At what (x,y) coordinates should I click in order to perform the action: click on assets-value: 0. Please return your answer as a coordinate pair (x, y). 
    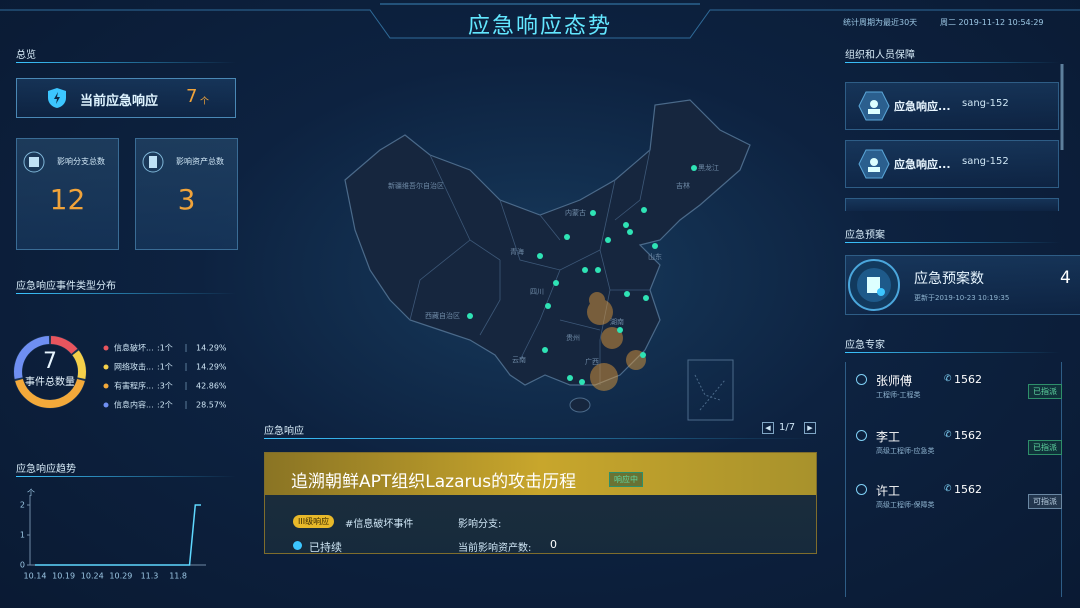
    Looking at the image, I should click on (553, 544).